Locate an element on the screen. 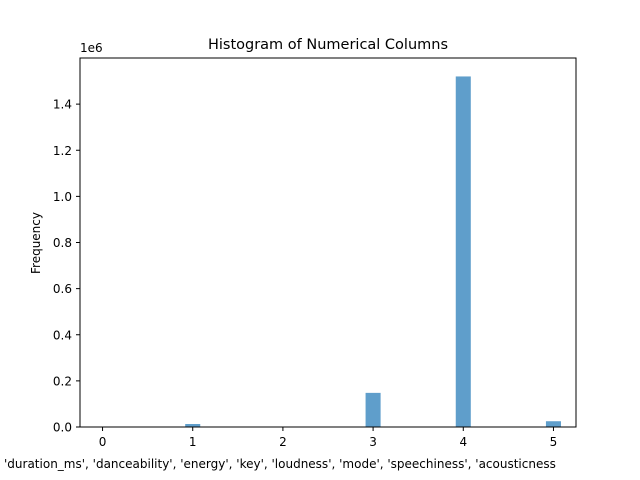 The height and width of the screenshot is (480, 640). x-tick-label-1: 1 is located at coordinates (193, 442).